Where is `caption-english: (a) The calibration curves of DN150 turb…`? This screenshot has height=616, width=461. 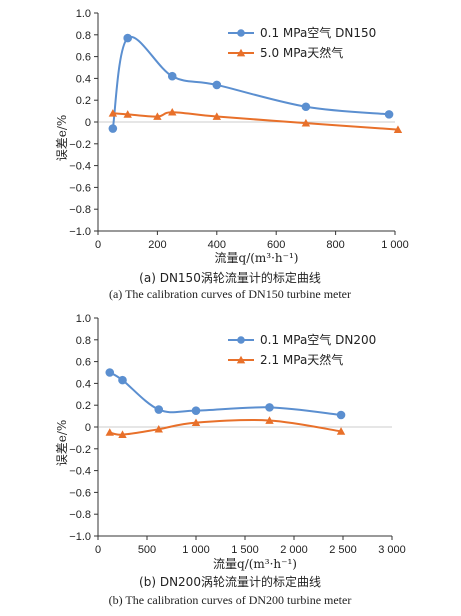 caption-english: (a) The calibration curves of DN150 turb… is located at coordinates (230, 294).